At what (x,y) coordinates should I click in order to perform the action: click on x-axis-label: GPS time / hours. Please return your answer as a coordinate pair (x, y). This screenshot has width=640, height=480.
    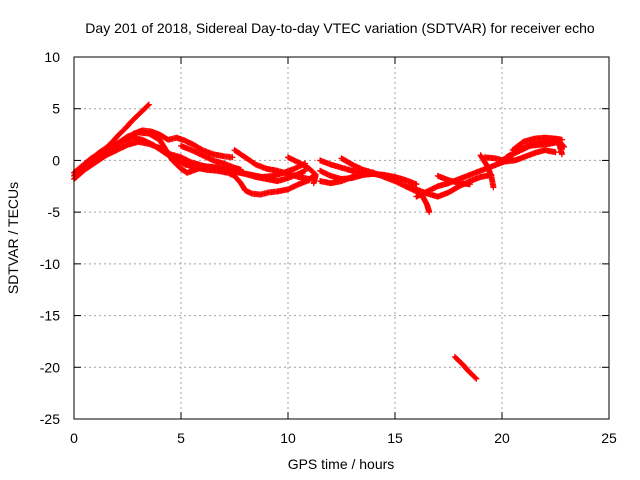
    Looking at the image, I should click on (341, 464).